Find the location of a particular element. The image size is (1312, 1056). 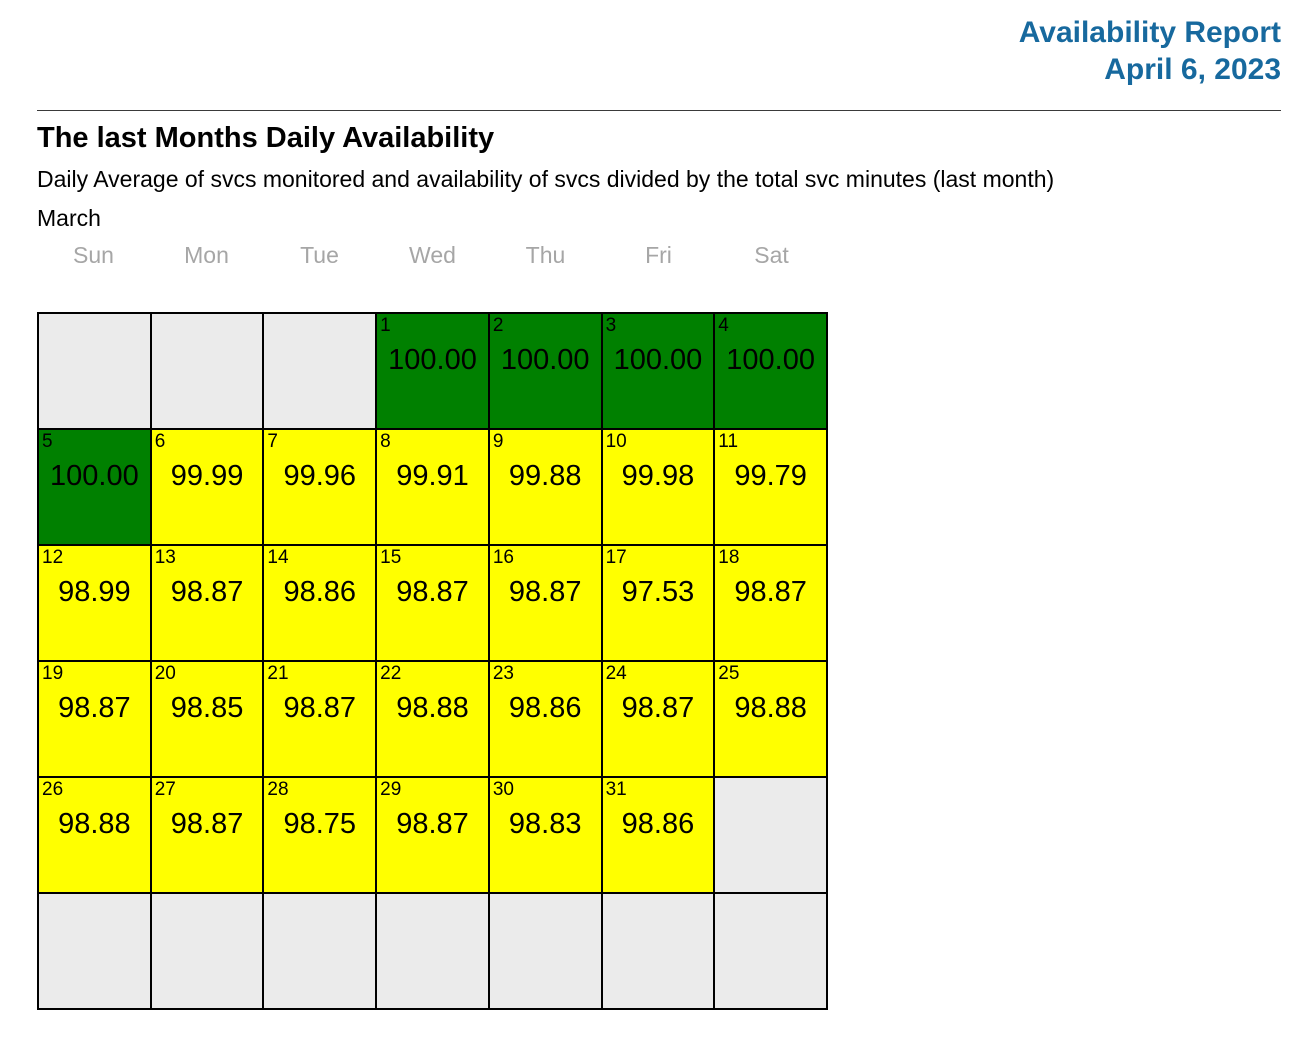

calendar-day-23: 23 98.86 is located at coordinates (545, 719).